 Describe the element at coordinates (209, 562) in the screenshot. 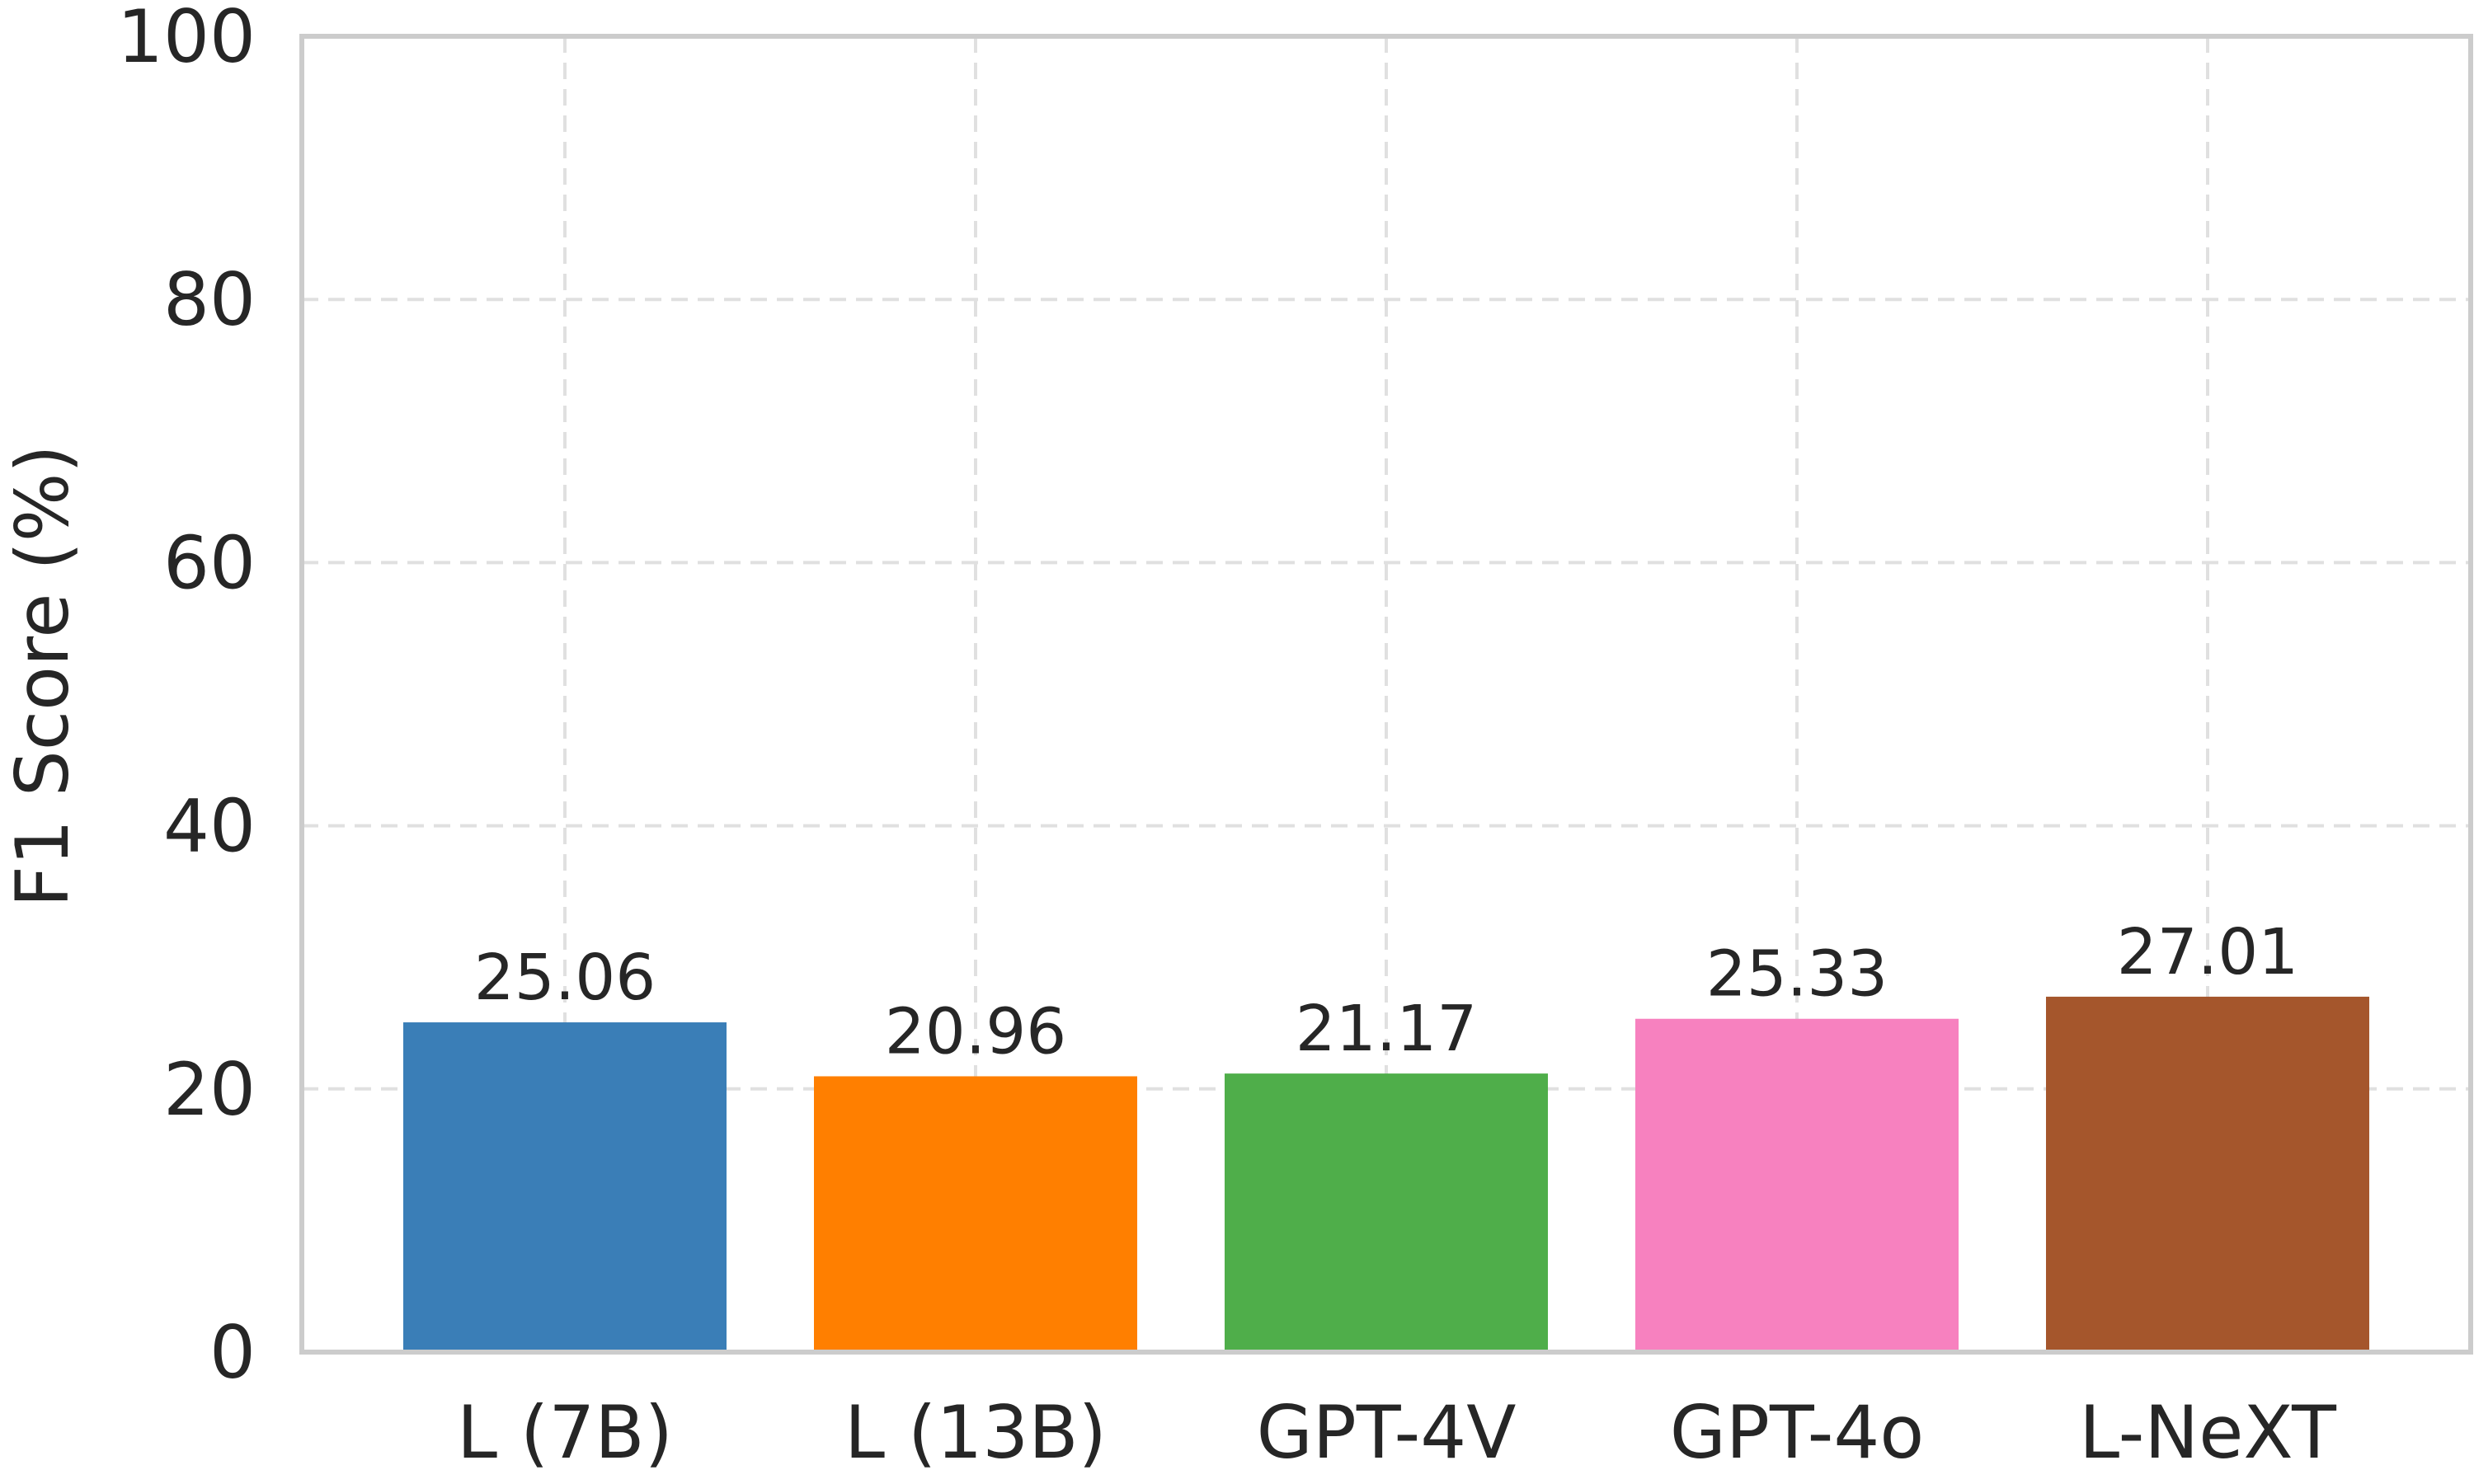

I see `y-tick-label: 60` at that location.